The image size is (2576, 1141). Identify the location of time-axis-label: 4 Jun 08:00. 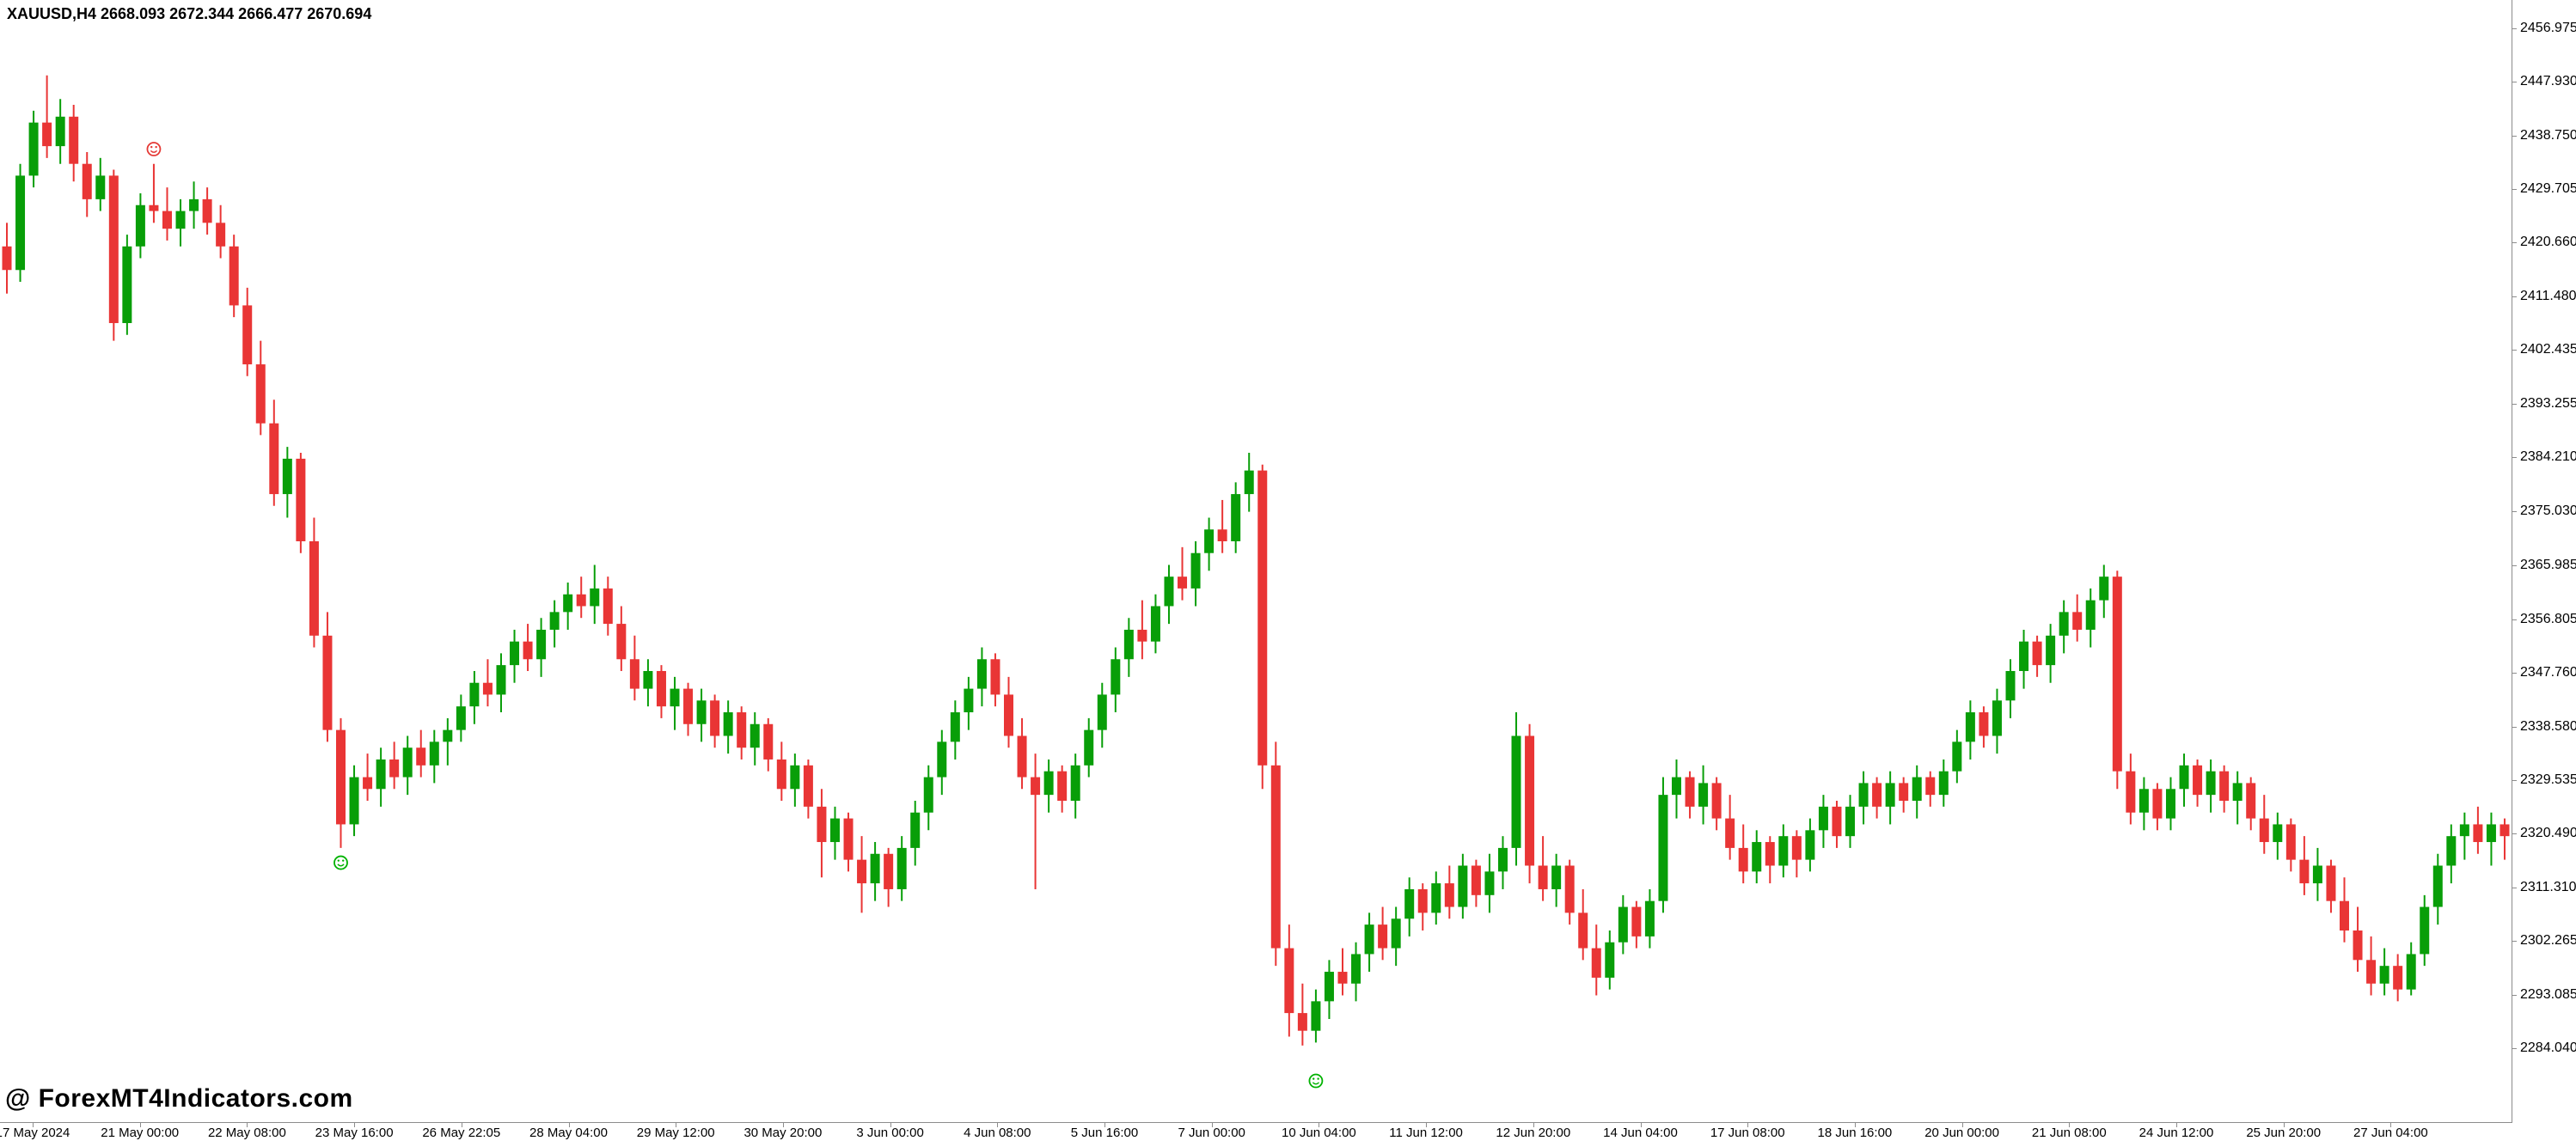
(997, 1133).